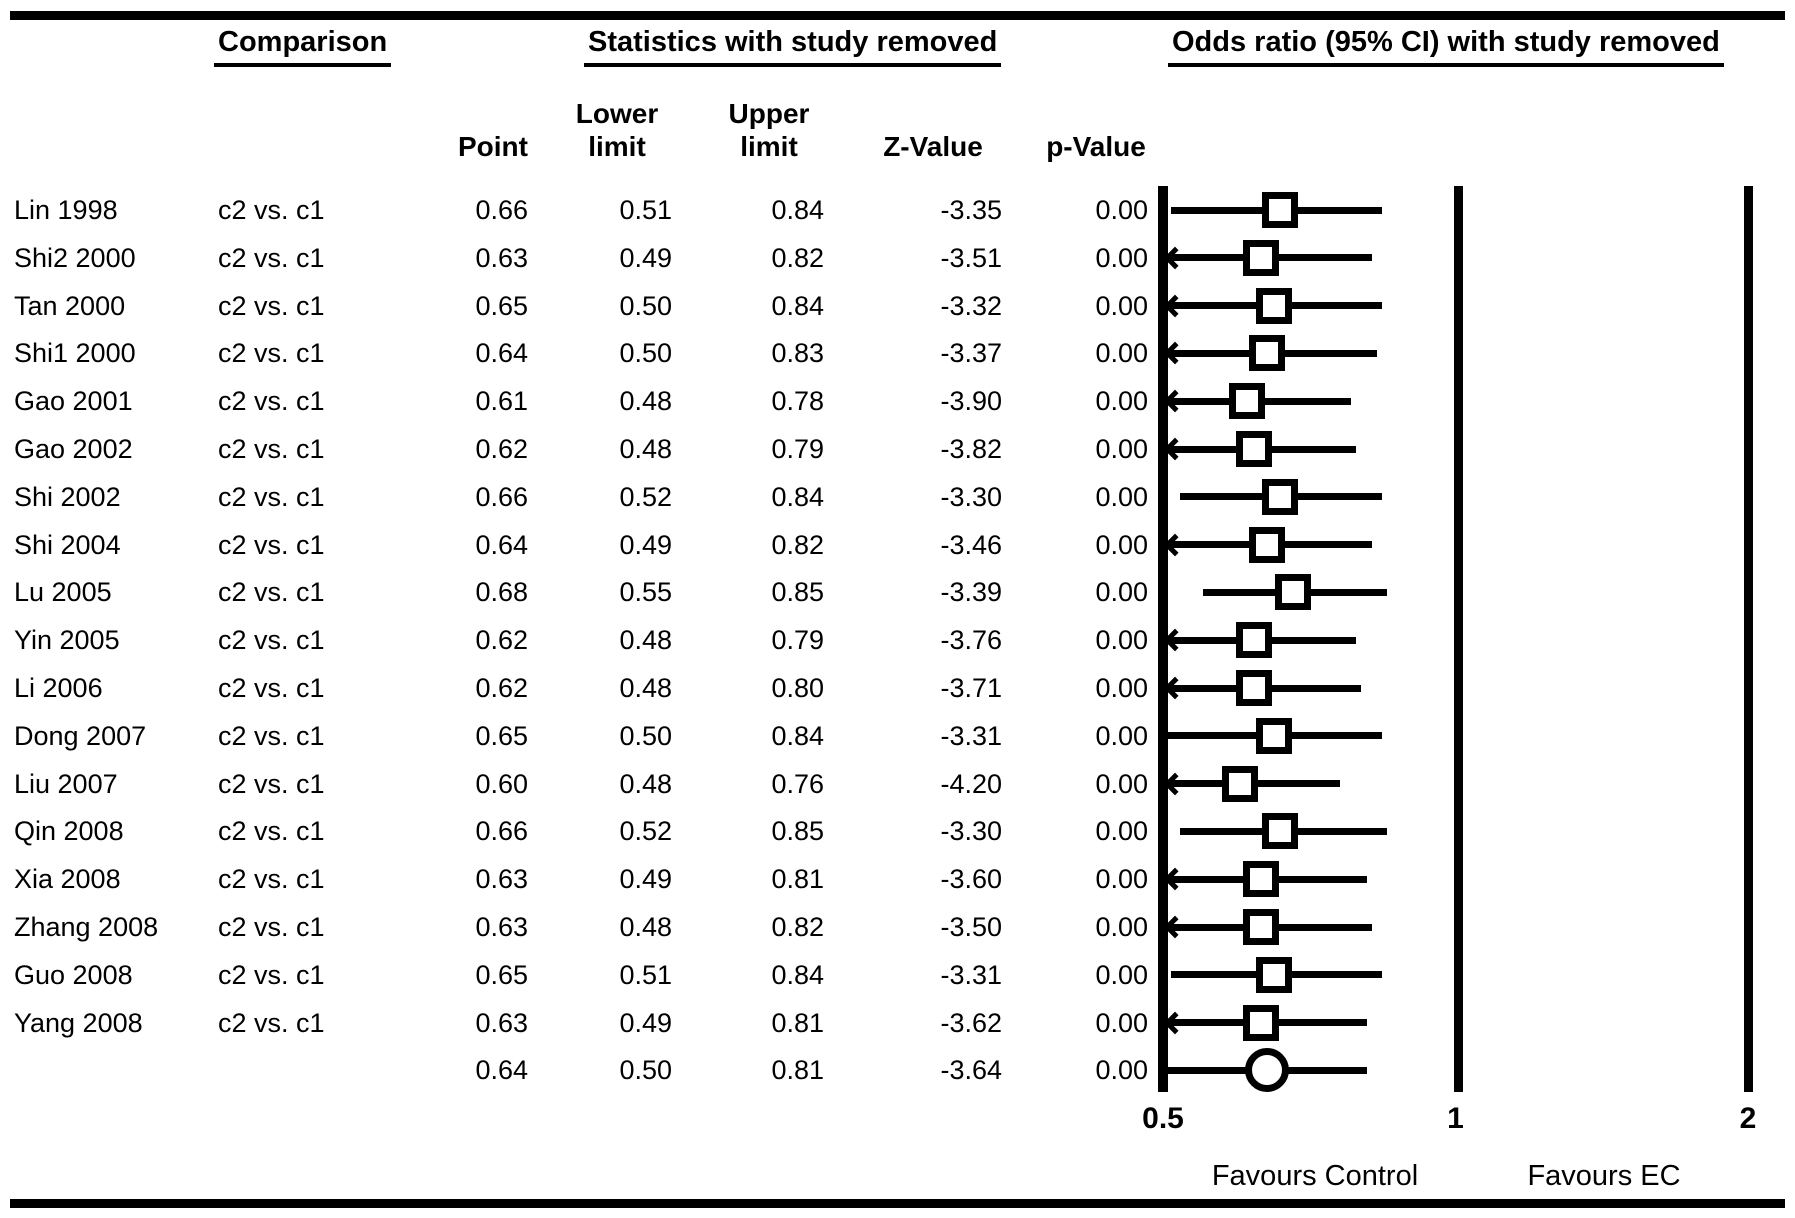  I want to click on upper-limit-value: 0.79, so click(797, 640).